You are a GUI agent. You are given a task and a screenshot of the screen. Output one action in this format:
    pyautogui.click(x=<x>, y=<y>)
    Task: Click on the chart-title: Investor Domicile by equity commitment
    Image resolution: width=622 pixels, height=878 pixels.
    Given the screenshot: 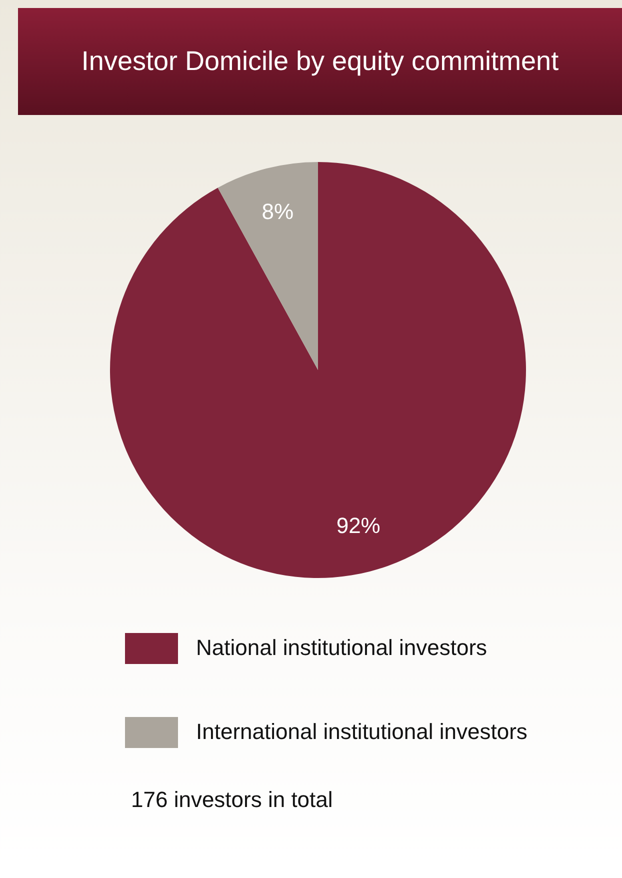 What is the action you would take?
    pyautogui.click(x=320, y=61)
    